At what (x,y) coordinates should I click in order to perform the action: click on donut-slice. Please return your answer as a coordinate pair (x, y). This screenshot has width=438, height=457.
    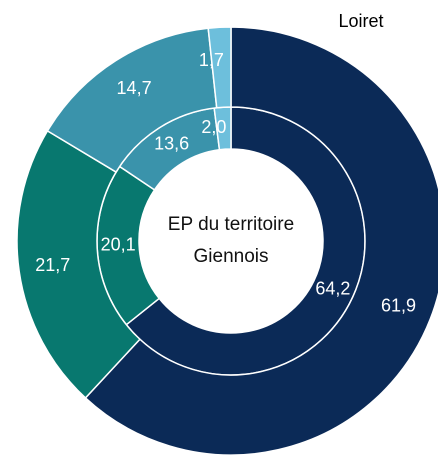
    Looking at the image, I should click on (219, 67).